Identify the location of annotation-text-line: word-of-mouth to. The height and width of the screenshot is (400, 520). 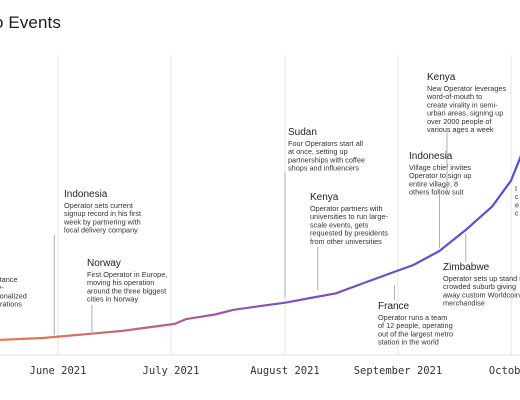
(454, 96).